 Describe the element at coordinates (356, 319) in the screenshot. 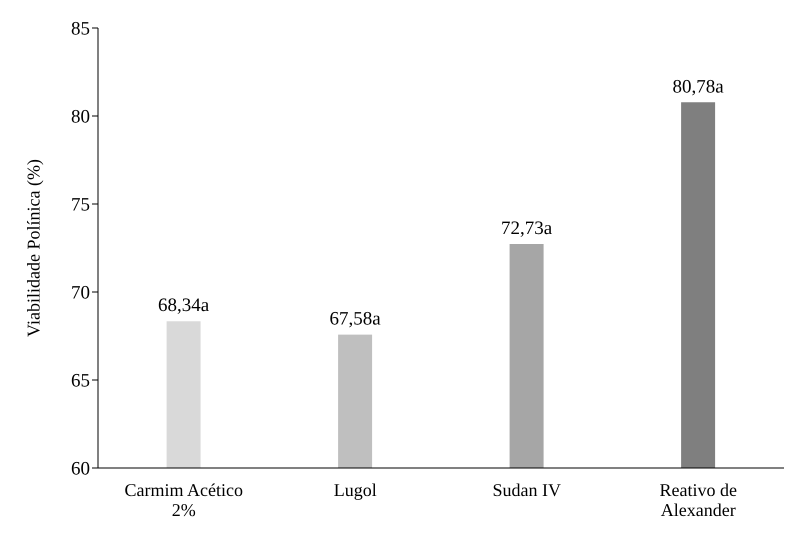

I see `data-label: 67,58a` at that location.